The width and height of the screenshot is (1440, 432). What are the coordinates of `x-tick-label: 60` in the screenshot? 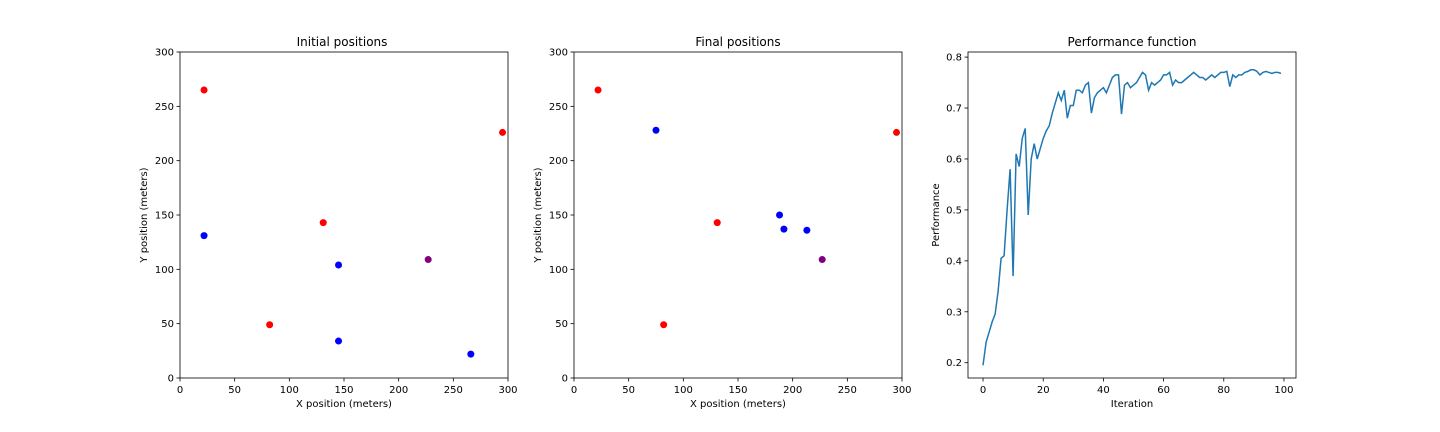 It's located at (1163, 390).